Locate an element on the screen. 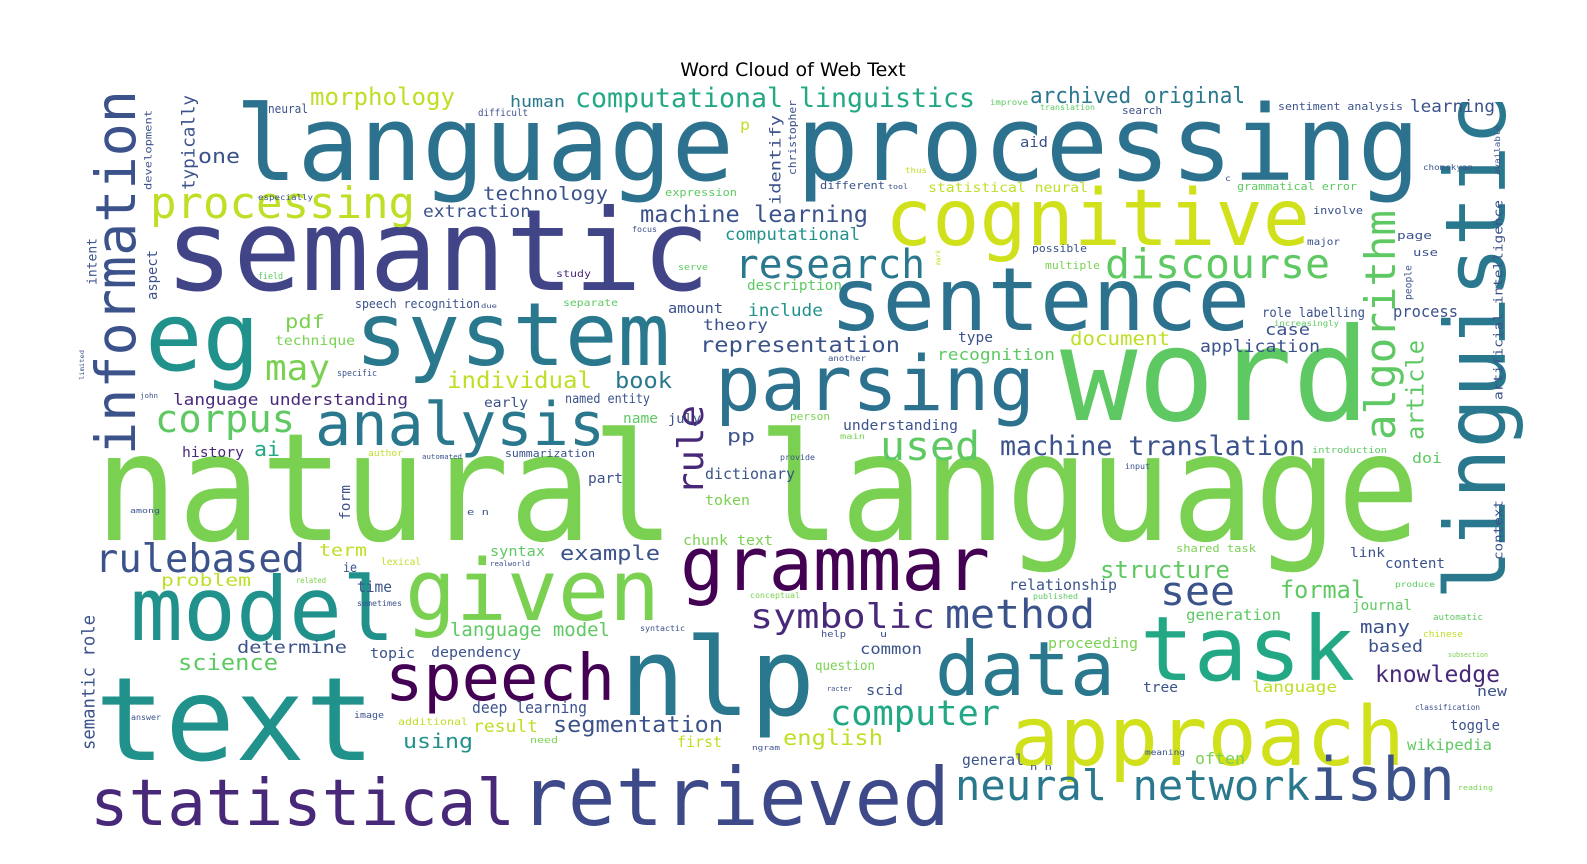 This screenshot has height=864, width=1587. word: type is located at coordinates (975, 338).